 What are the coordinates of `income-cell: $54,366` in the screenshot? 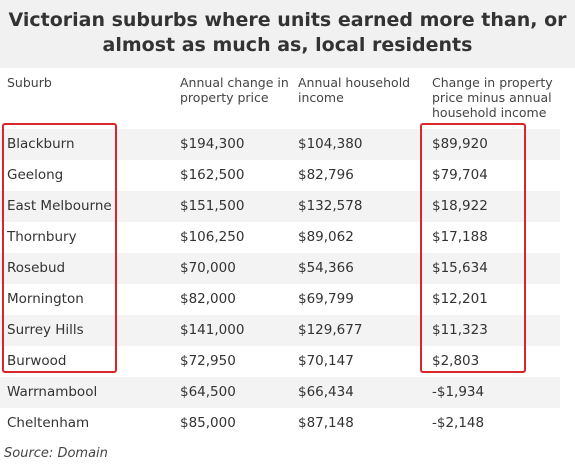 It's located at (326, 268).